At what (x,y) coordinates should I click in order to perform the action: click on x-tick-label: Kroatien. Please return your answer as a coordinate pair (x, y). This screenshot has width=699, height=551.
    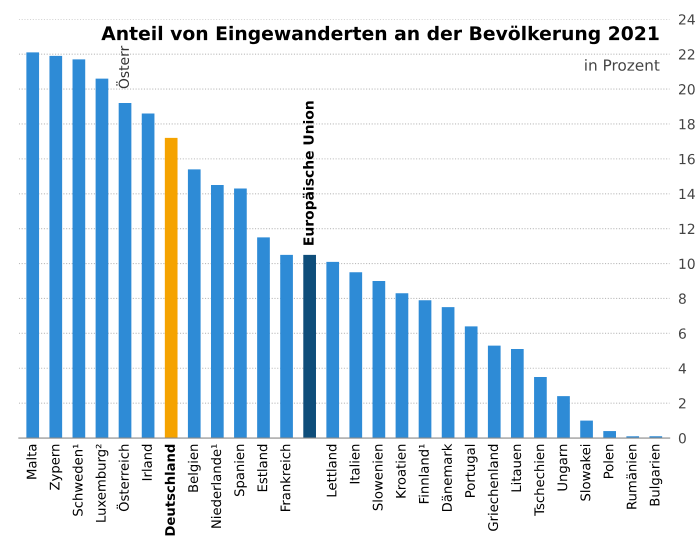
    Looking at the image, I should click on (401, 471).